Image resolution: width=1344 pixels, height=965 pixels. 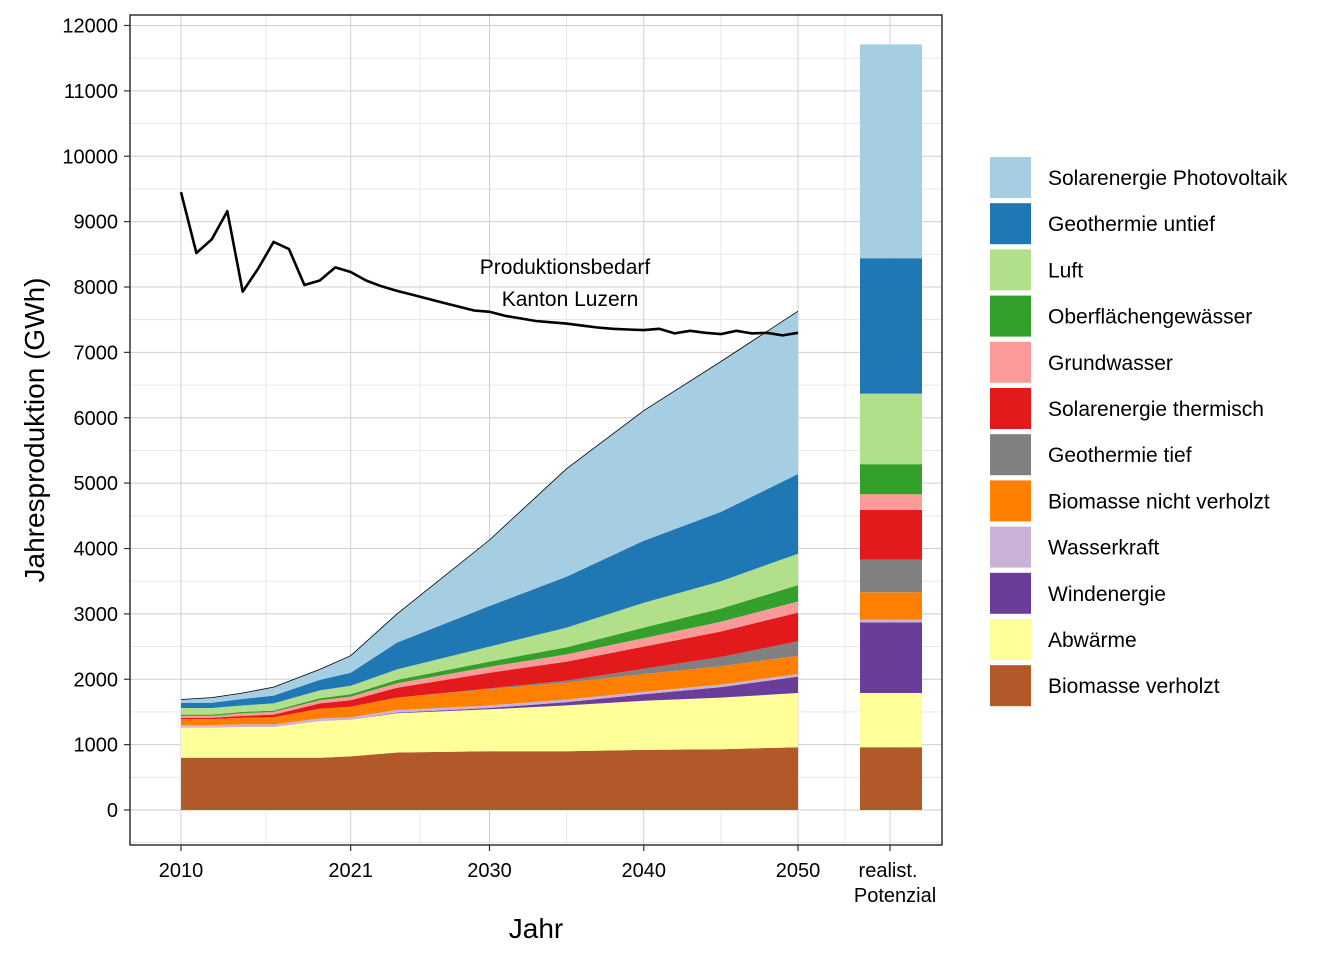 I want to click on legend-swatch-abwärme, so click(x=1010, y=639).